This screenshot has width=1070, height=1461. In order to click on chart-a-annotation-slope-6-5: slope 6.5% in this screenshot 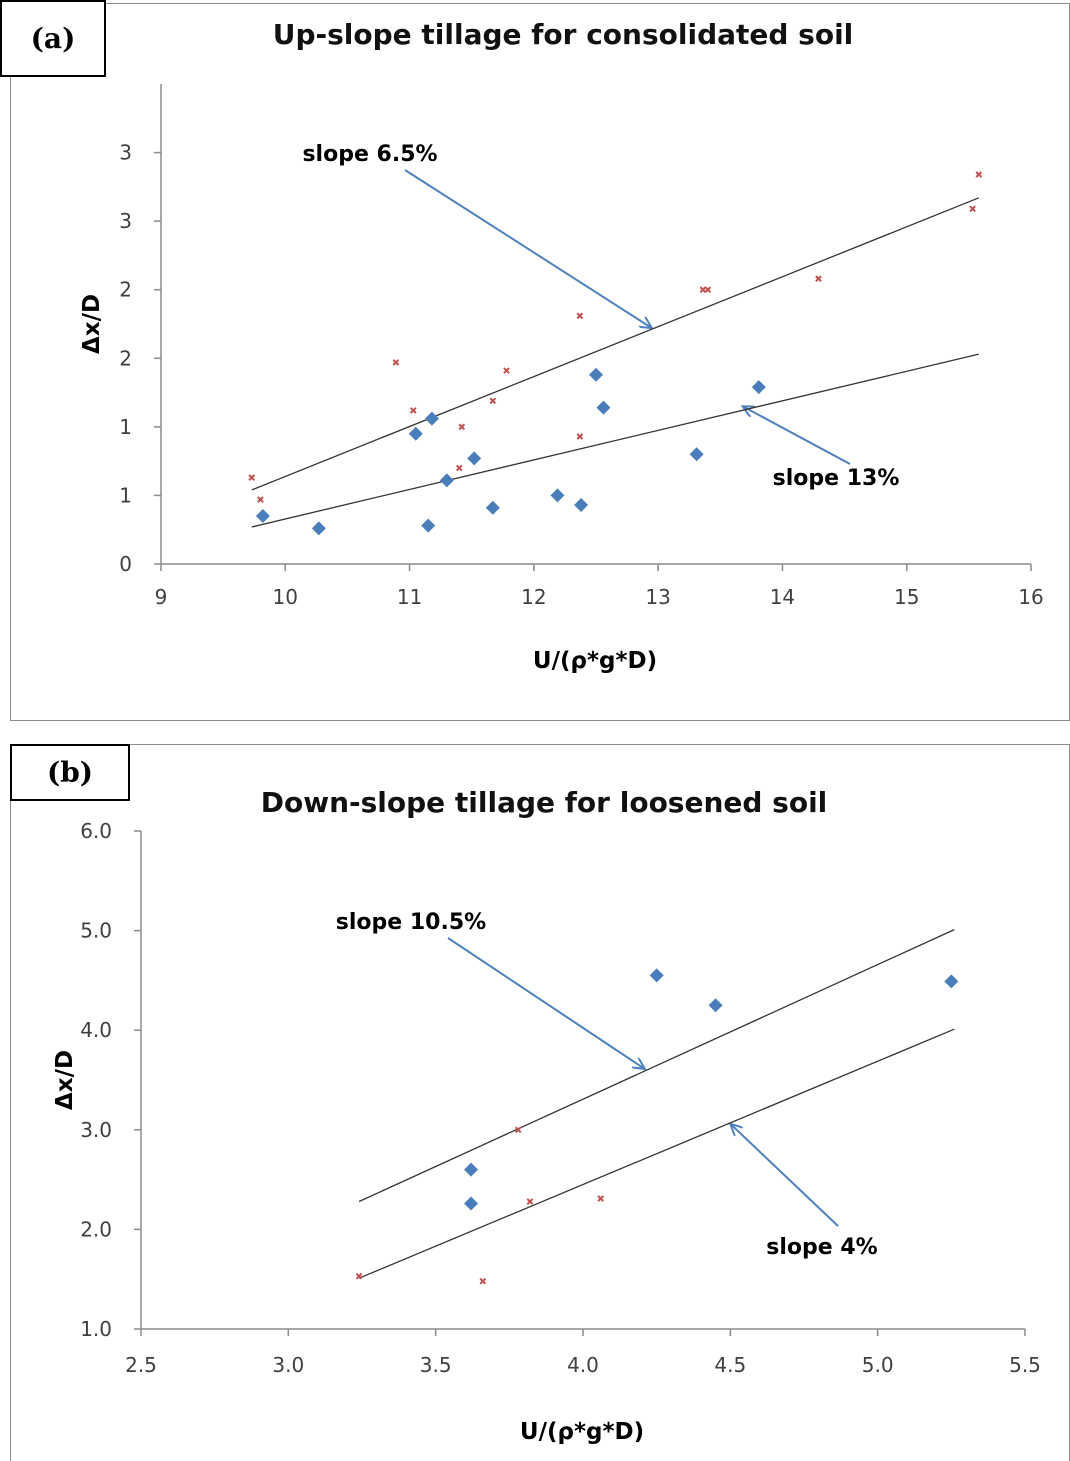, I will do `click(369, 154)`.